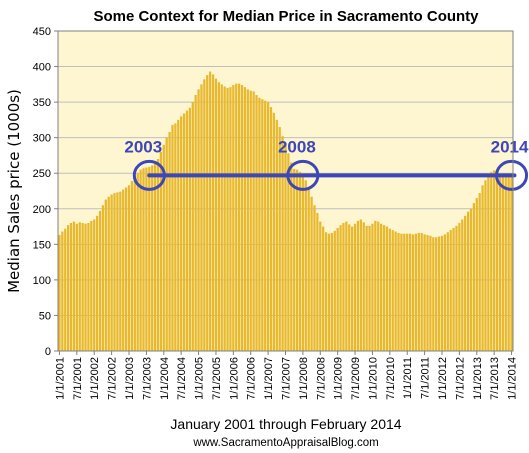 This screenshot has width=529, height=453. I want to click on x-tick-label: 1/1/2002, so click(95, 378).